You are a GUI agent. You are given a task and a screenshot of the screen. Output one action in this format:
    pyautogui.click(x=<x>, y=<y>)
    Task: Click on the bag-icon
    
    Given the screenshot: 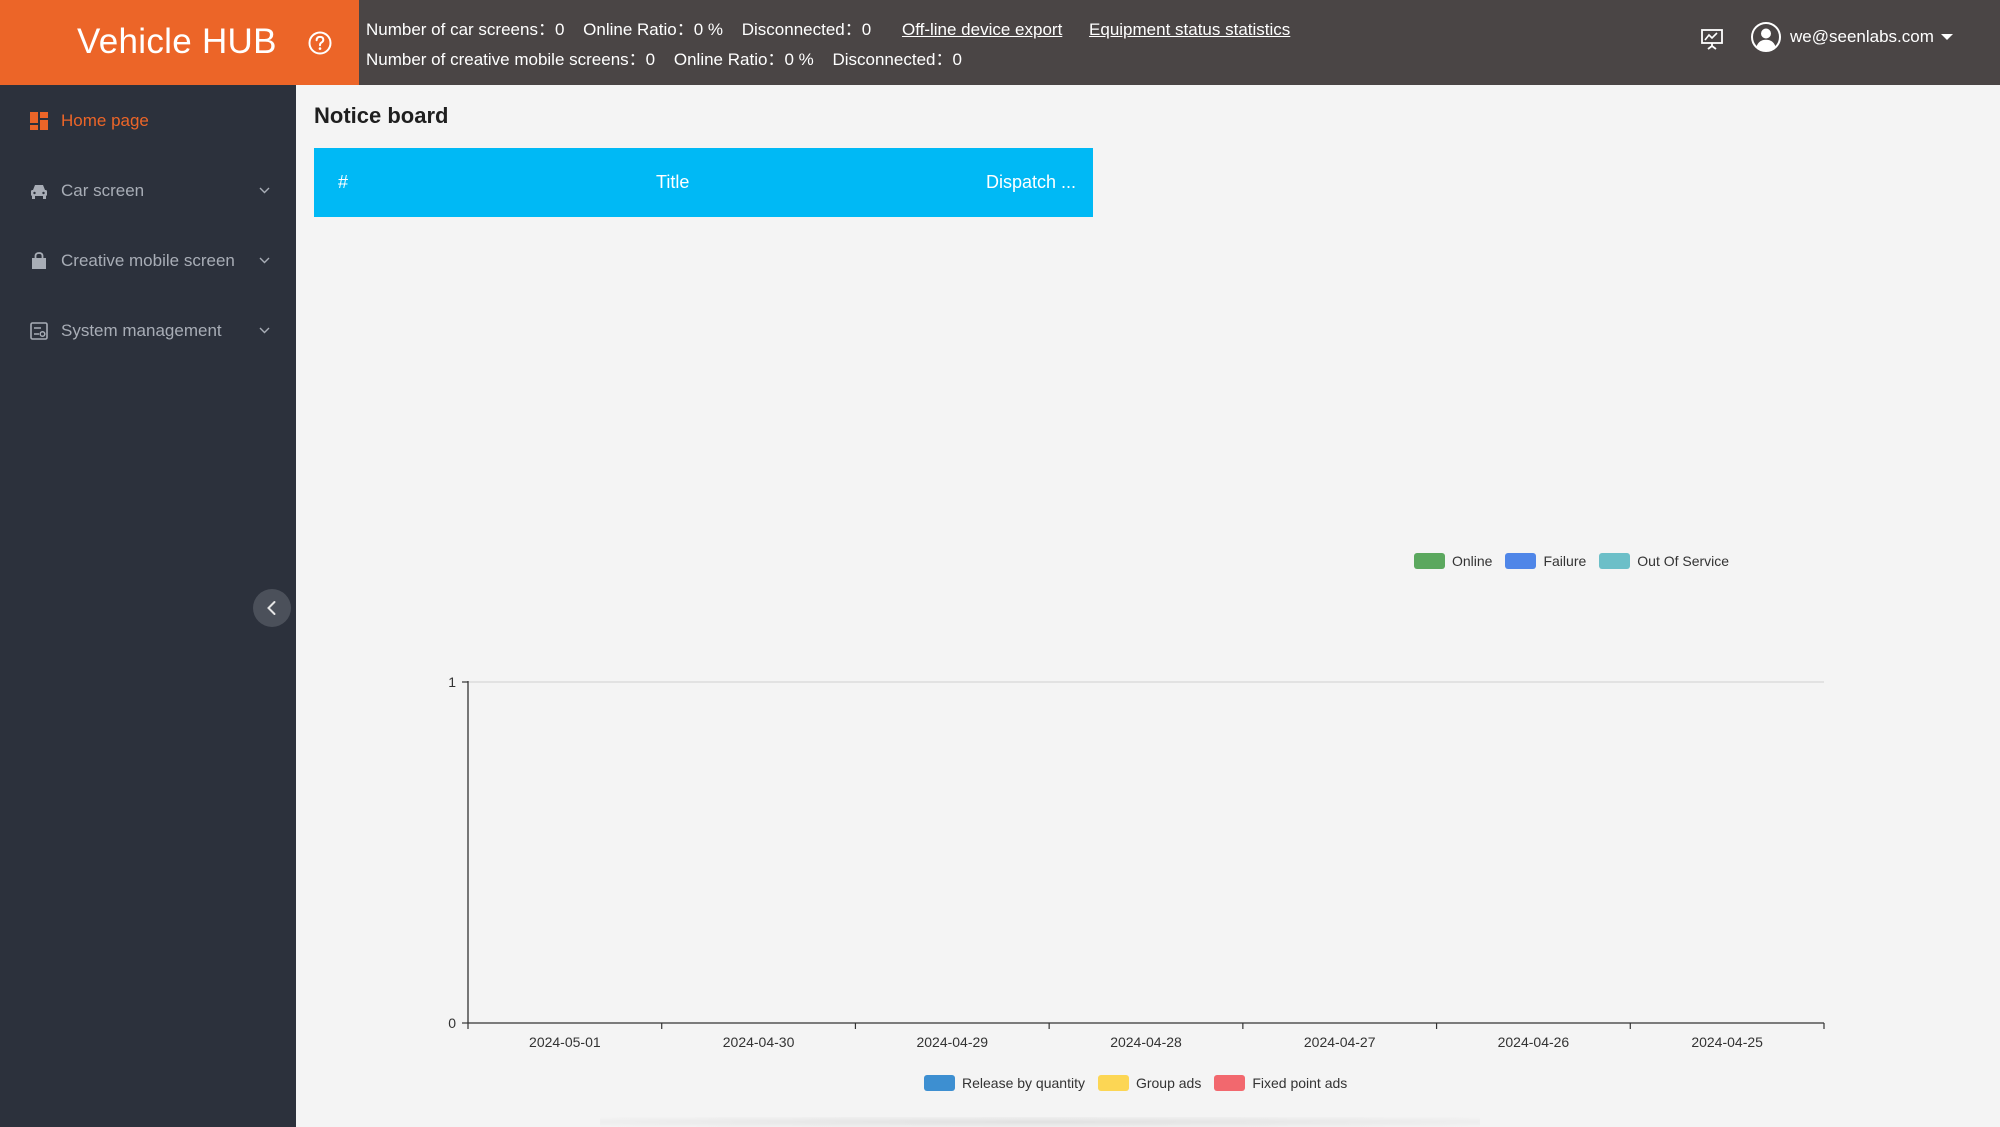 What is the action you would take?
    pyautogui.click(x=39, y=260)
    